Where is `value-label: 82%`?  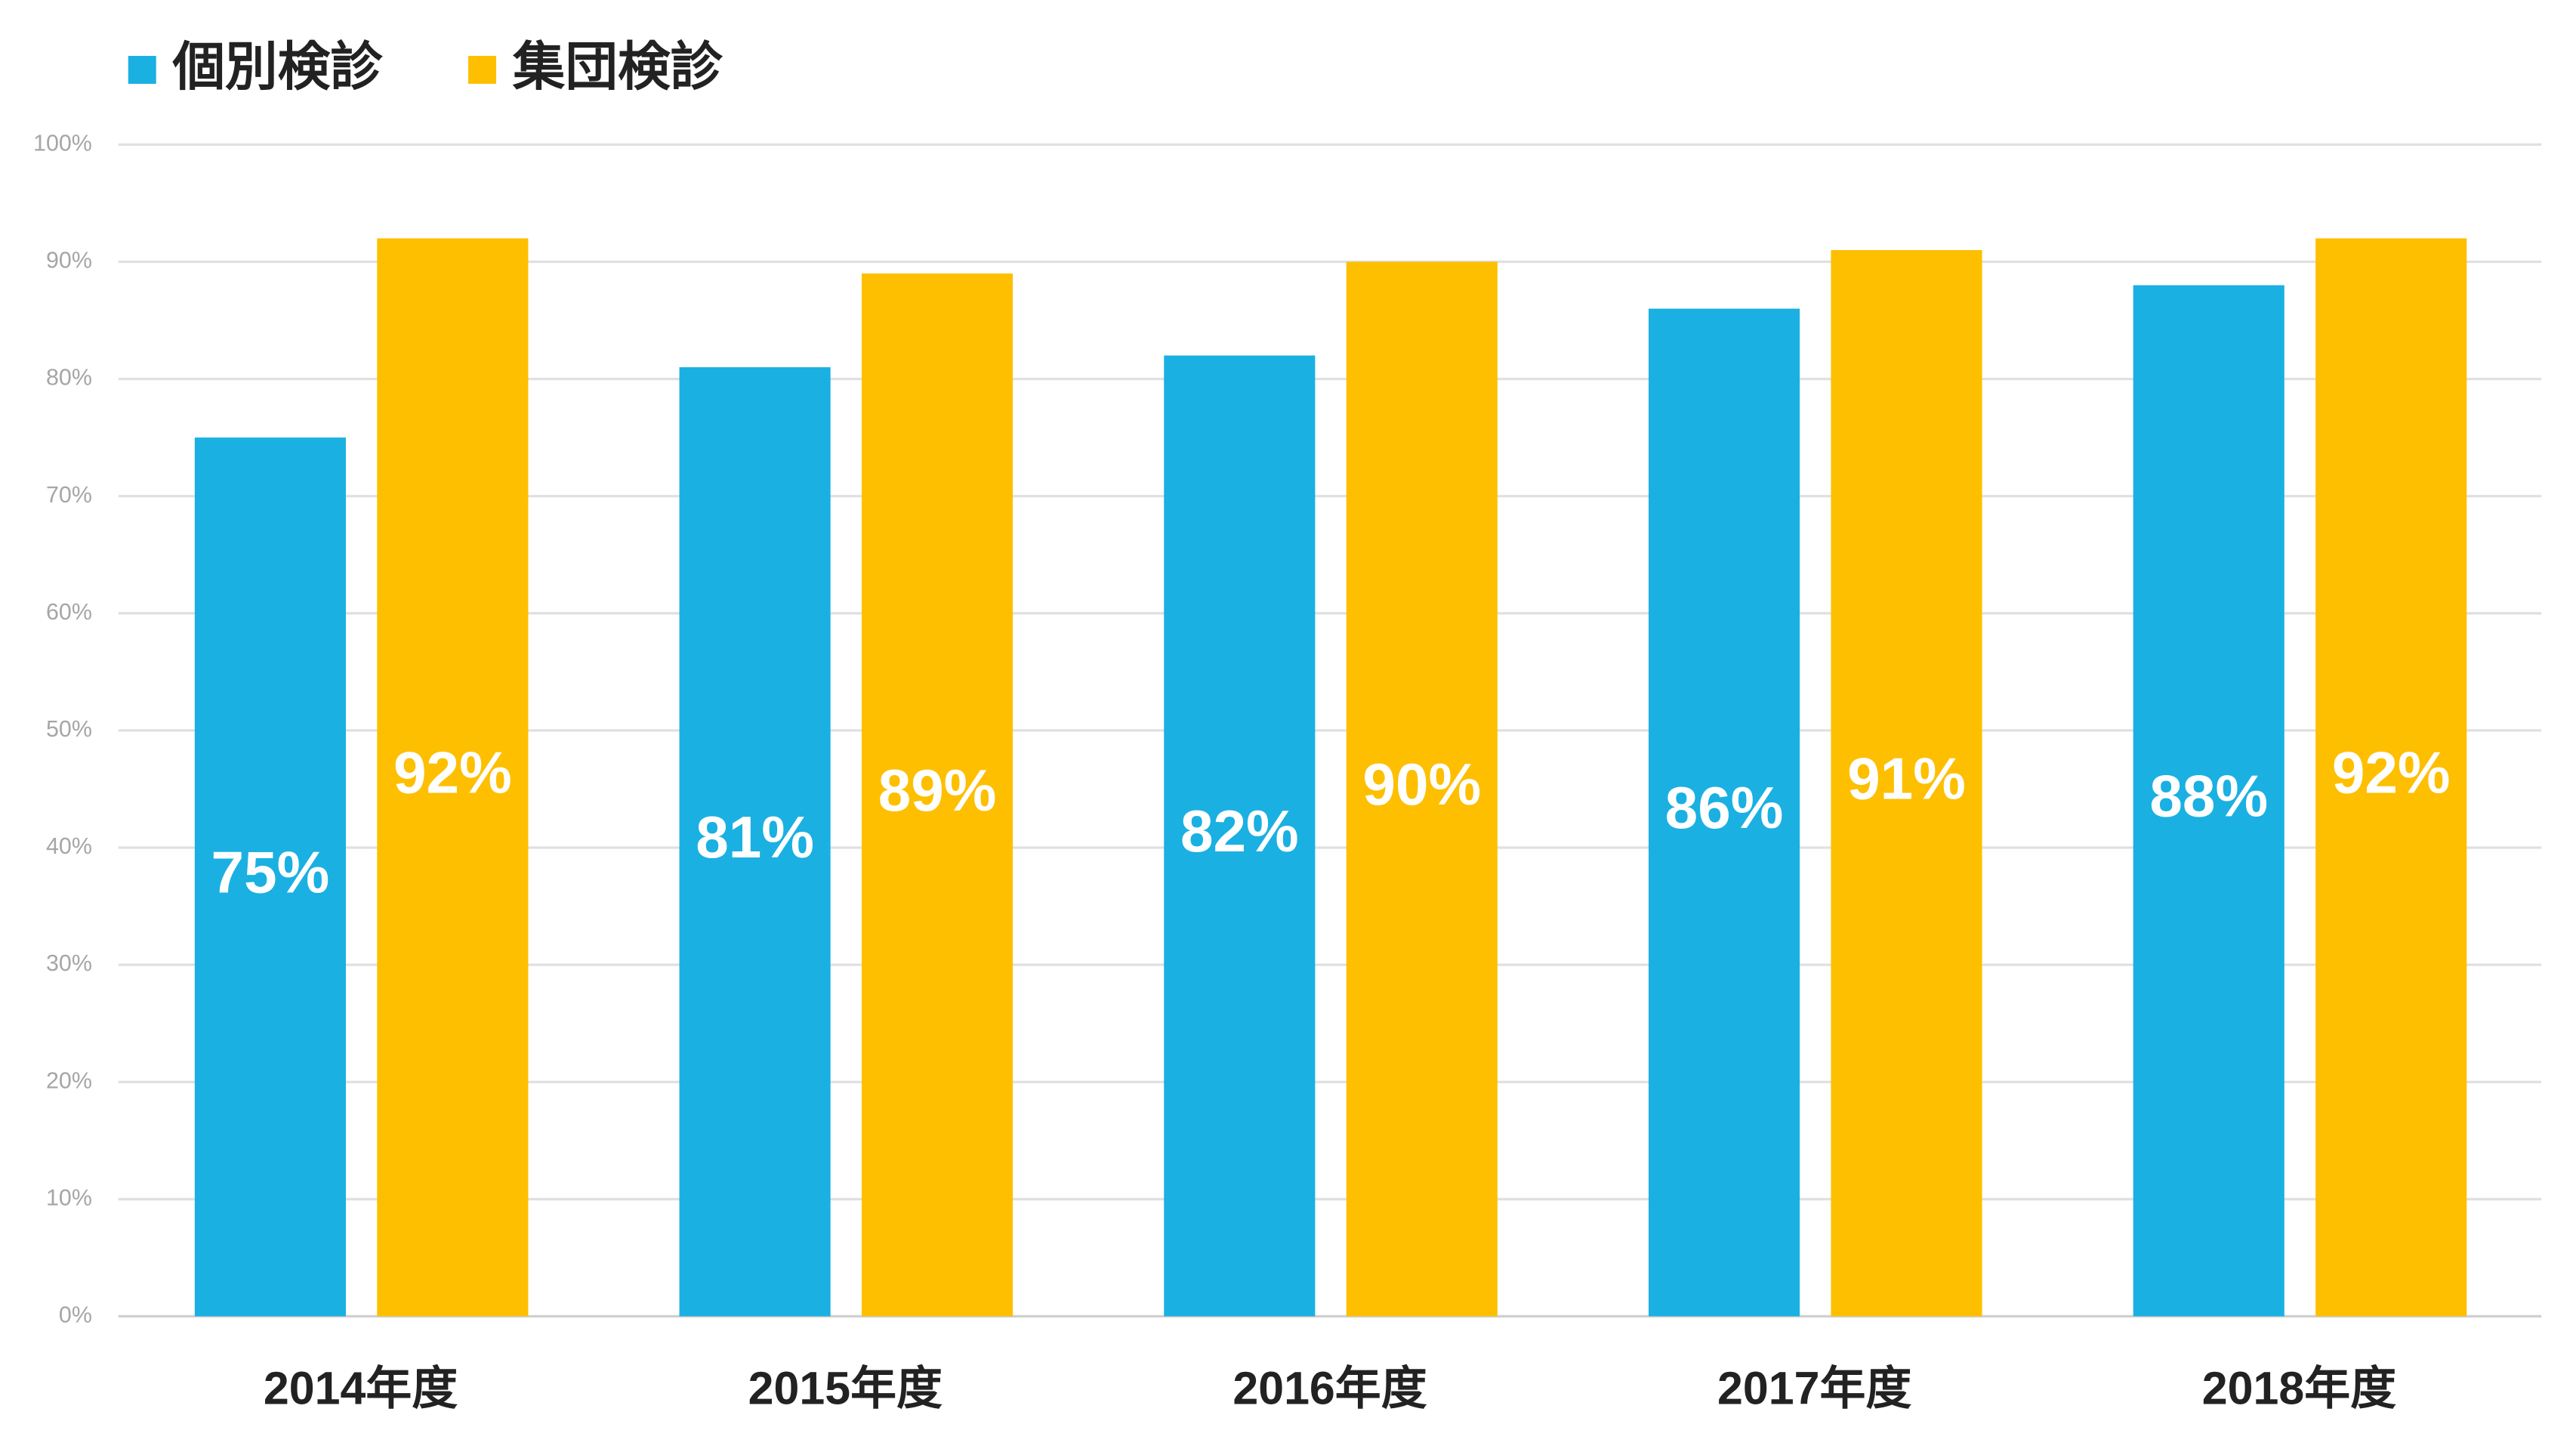
value-label: 82% is located at coordinates (1239, 831).